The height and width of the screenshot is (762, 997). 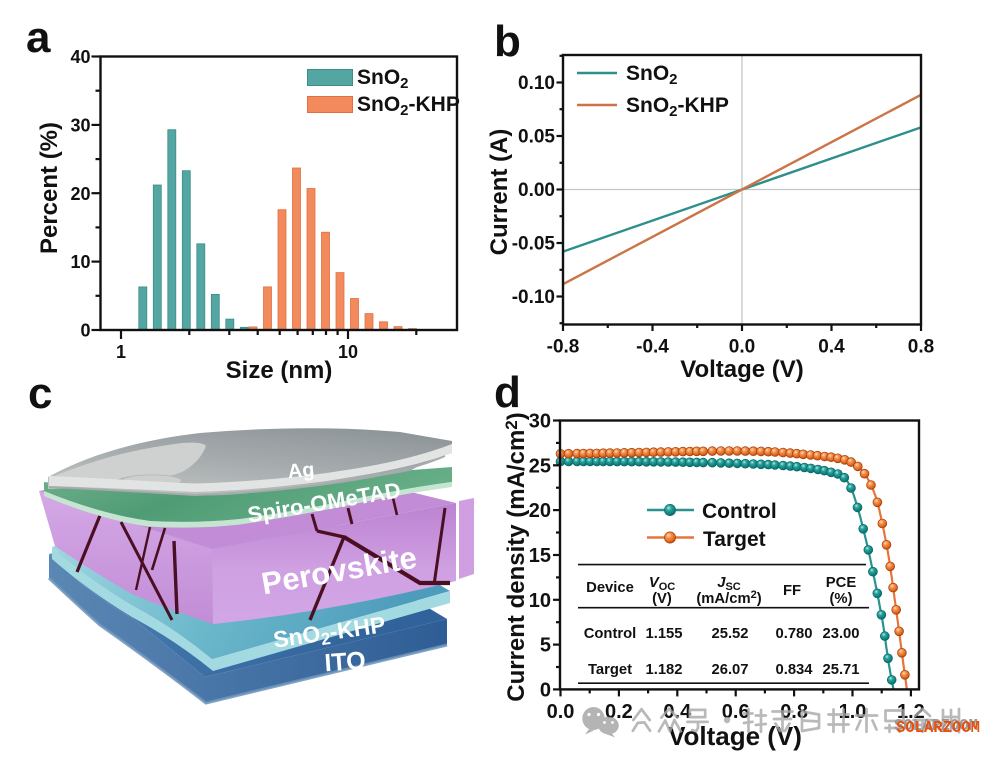 What do you see at coordinates (728, 598) in the screenshot?
I see `svg-text: (mA/cm2)` at bounding box center [728, 598].